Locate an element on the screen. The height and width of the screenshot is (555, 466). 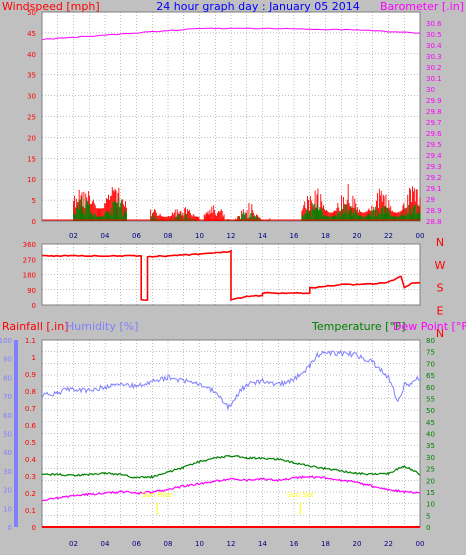
rainfall-axis-label: Rainfall [.in] is located at coordinates (35, 326).